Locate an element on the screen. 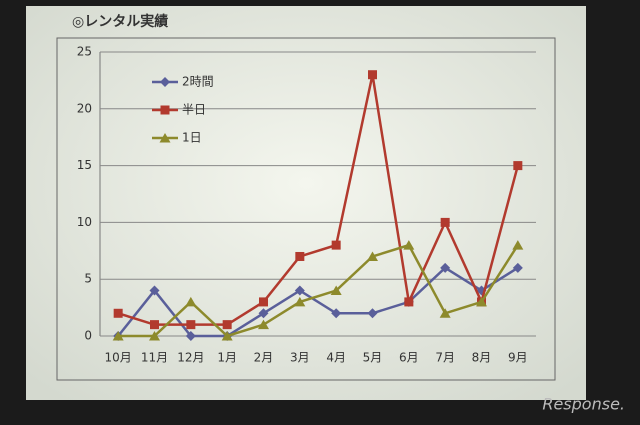 The image size is (640, 425). x-tick-label: 5月 is located at coordinates (373, 358).